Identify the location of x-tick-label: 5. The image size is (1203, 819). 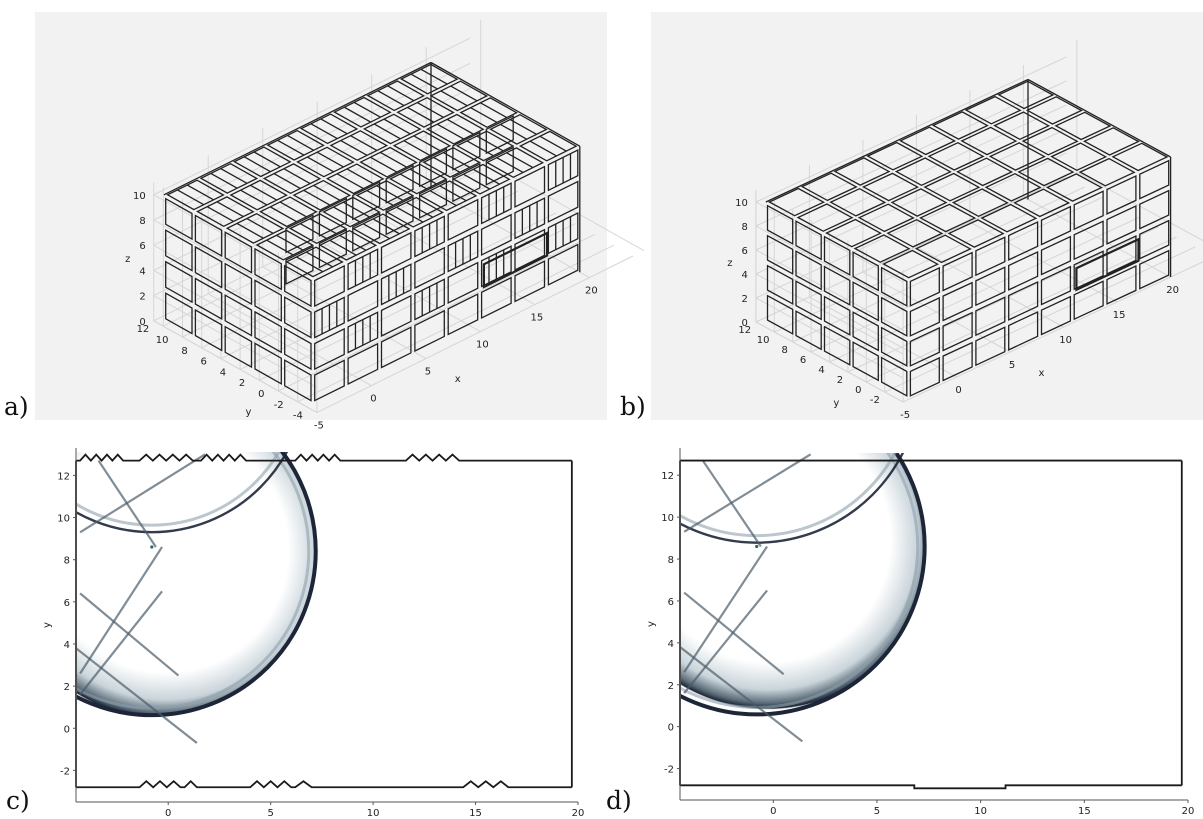
(877, 811).